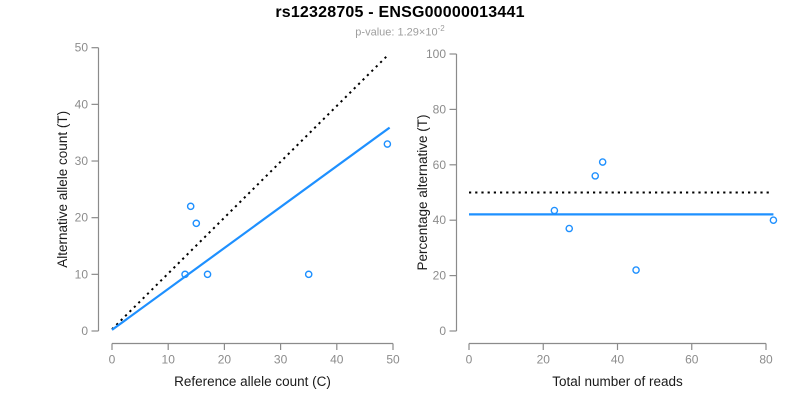 This screenshot has height=400, width=800. I want to click on x-tick-label: 60, so click(692, 360).